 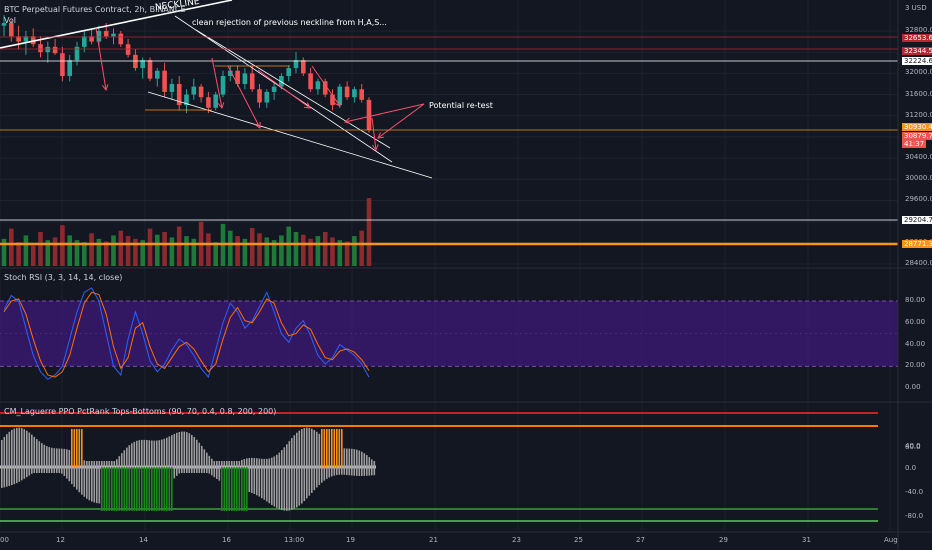 I want to click on price-tag: 30930.4, so click(x=917, y=127).